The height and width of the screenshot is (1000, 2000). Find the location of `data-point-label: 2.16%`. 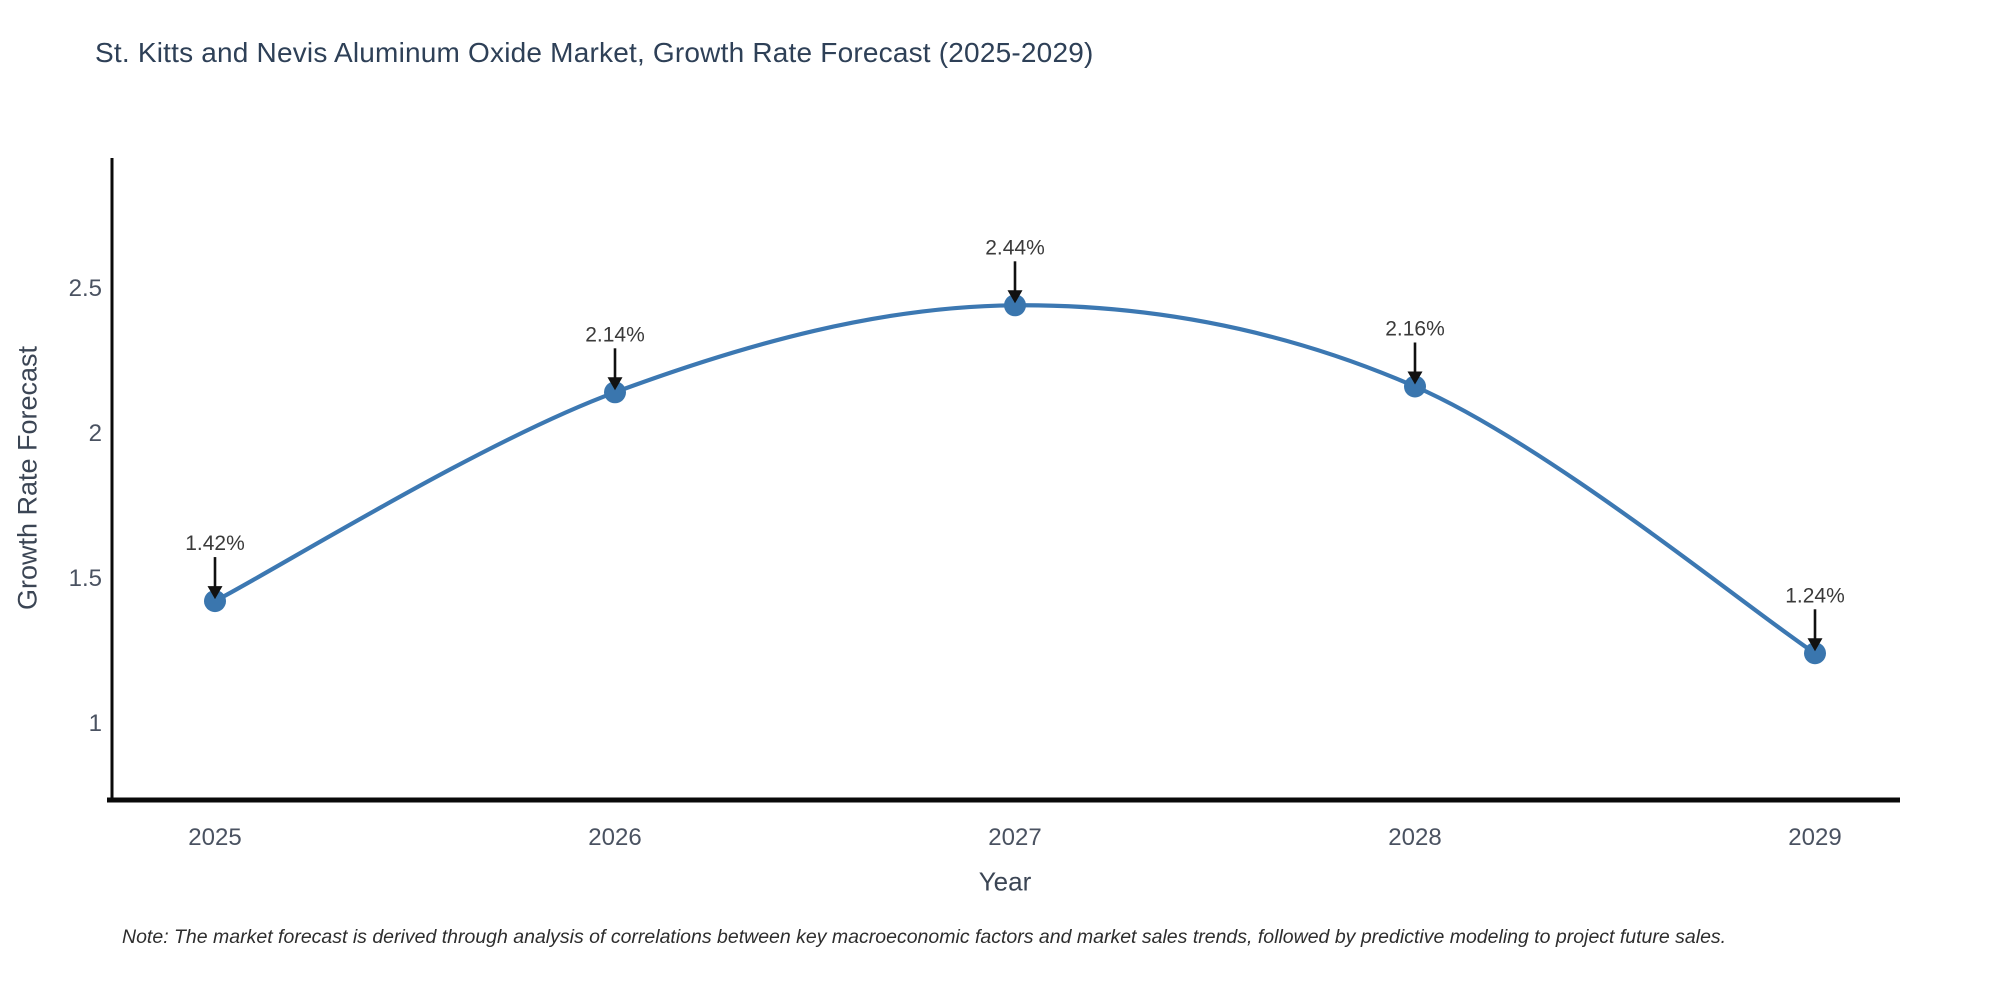

data-point-label: 2.16% is located at coordinates (1415, 328).